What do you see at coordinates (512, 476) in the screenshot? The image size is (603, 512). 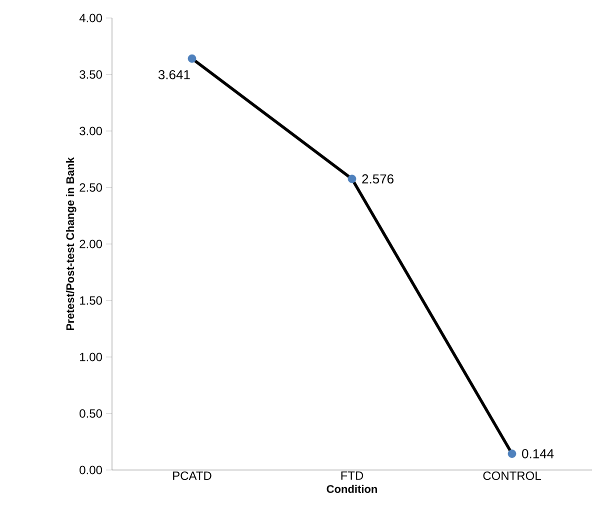 I see `x-tick-label: CONTROL` at bounding box center [512, 476].